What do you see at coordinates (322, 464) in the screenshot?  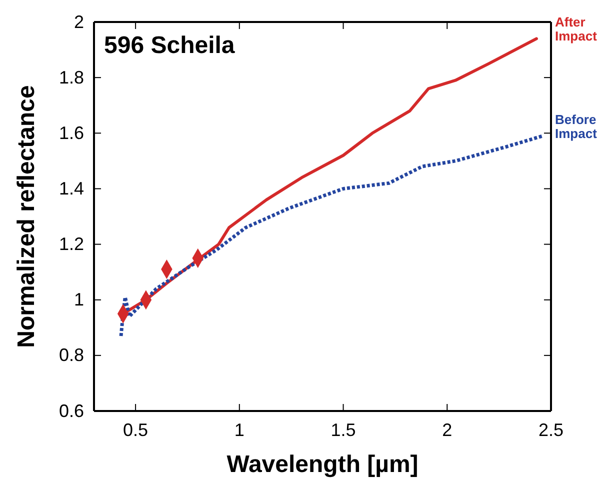 I see `x-axis-title: Wavelength [µm]` at bounding box center [322, 464].